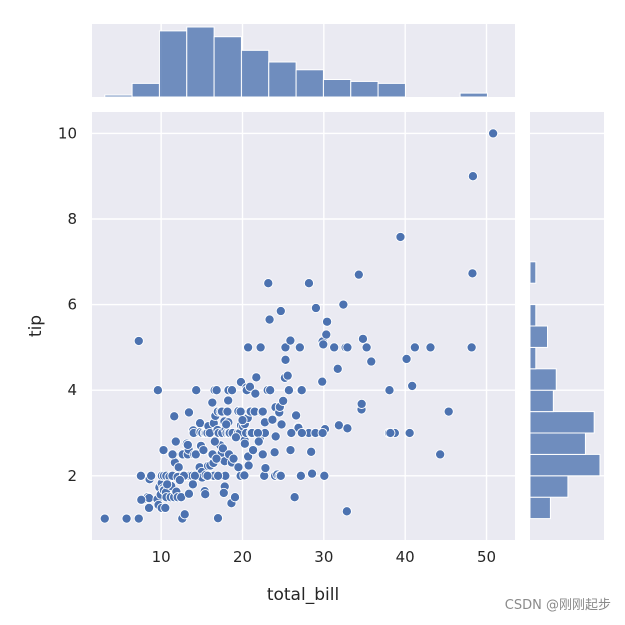 This screenshot has height=625, width=625. I want to click on y-tick-label-3: 8, so click(72, 219).